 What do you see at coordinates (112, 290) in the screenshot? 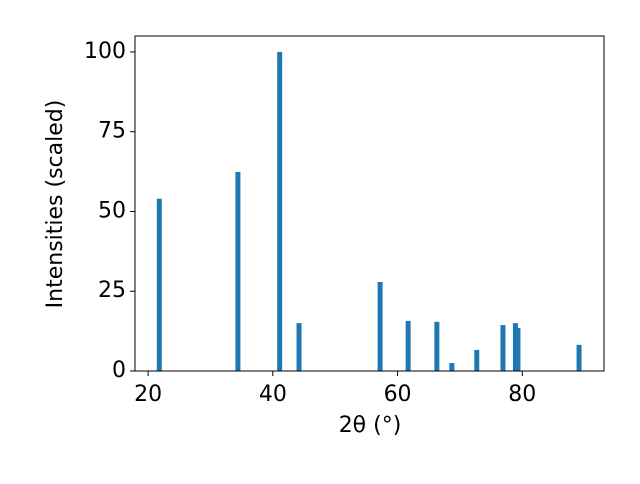
I see `y-tick-label: 25` at bounding box center [112, 290].